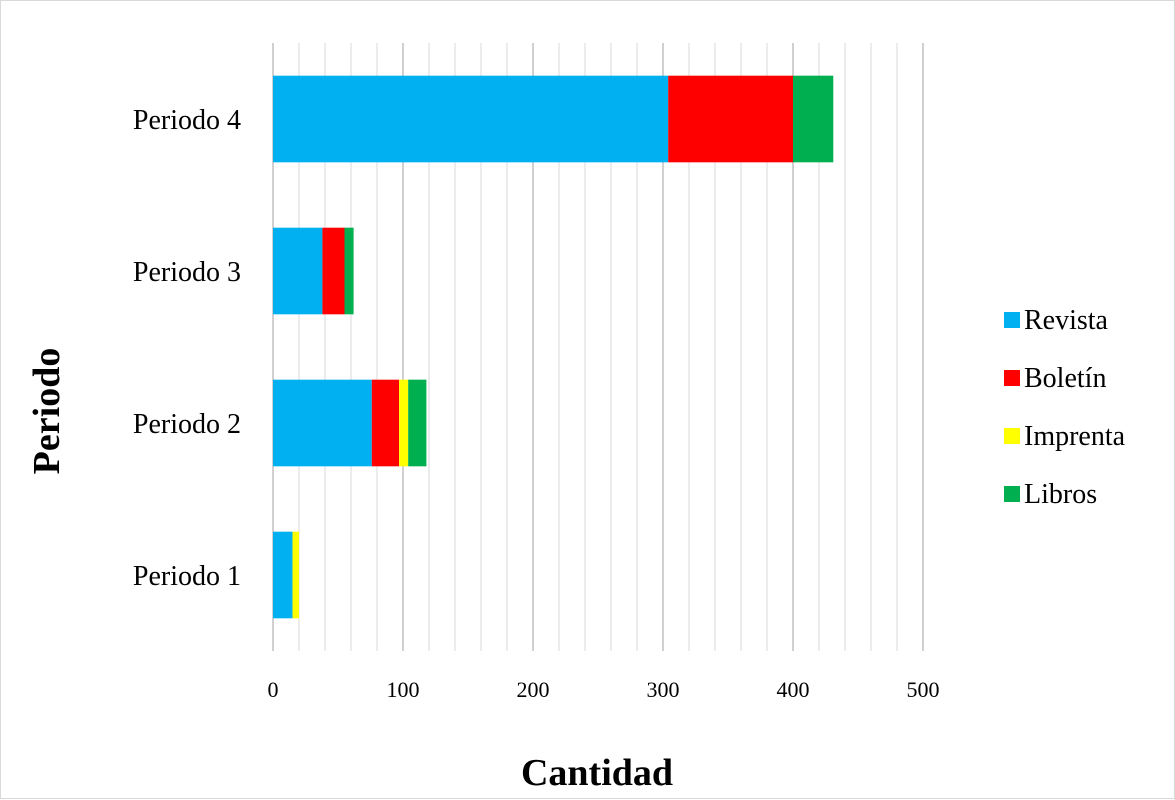 This screenshot has height=800, width=1175. What do you see at coordinates (1066, 320) in the screenshot?
I see `legend-label: Revista` at bounding box center [1066, 320].